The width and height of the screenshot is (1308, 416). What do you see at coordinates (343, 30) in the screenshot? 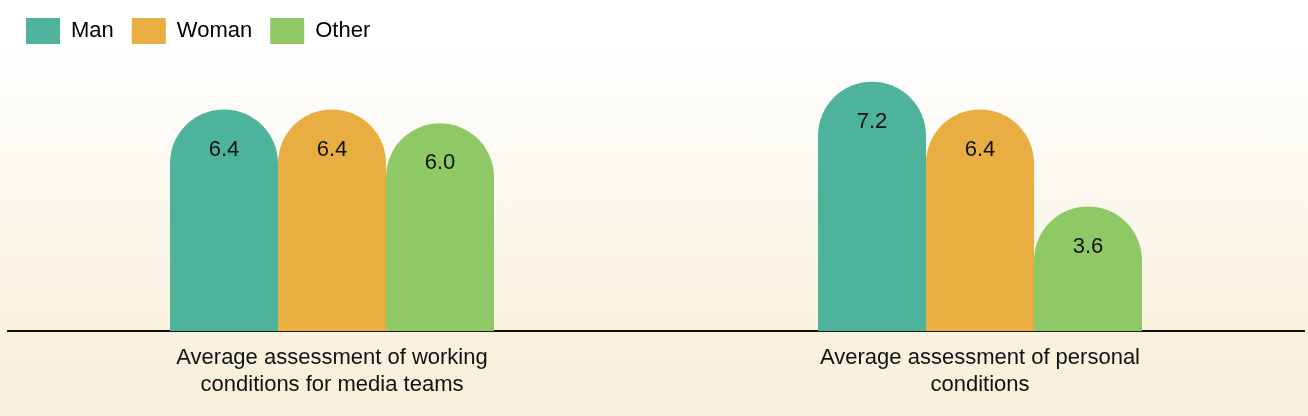
I see `legend-label: Other` at bounding box center [343, 30].